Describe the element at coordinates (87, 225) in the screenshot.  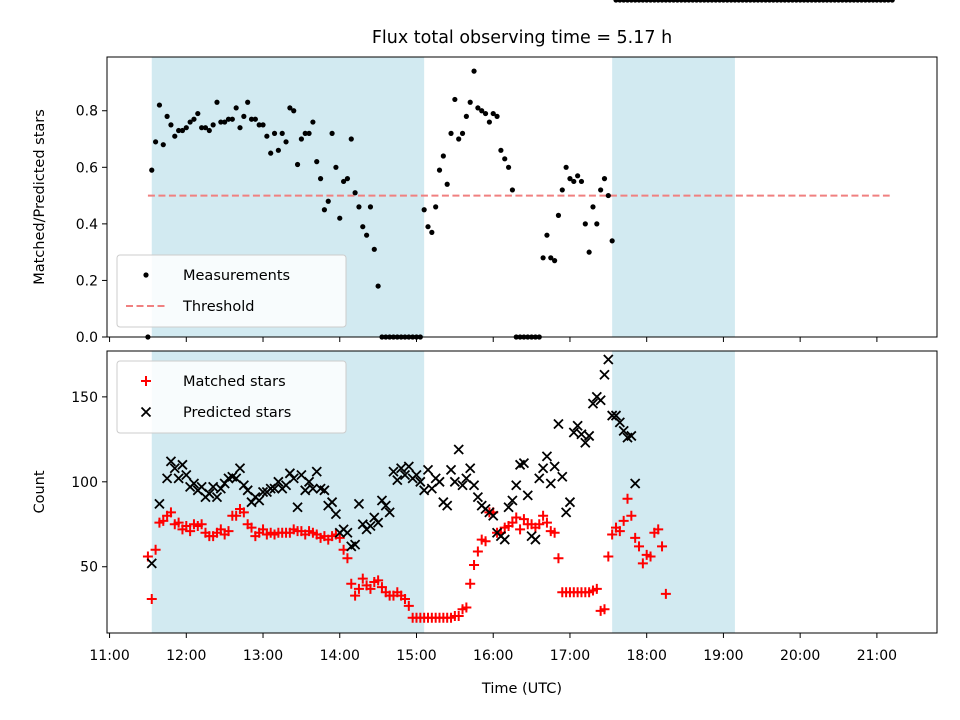
I see `y-tick-label: 0.4` at that location.